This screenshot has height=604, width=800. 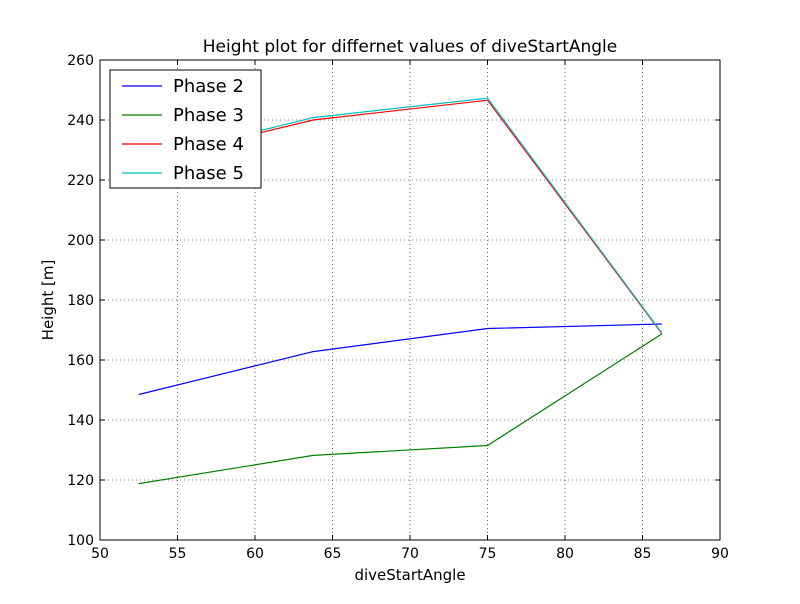 What do you see at coordinates (410, 554) in the screenshot?
I see `x-tick-label: 70` at bounding box center [410, 554].